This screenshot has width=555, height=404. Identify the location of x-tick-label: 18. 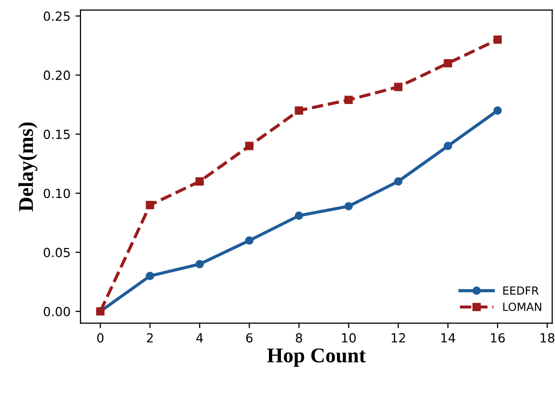
(547, 338).